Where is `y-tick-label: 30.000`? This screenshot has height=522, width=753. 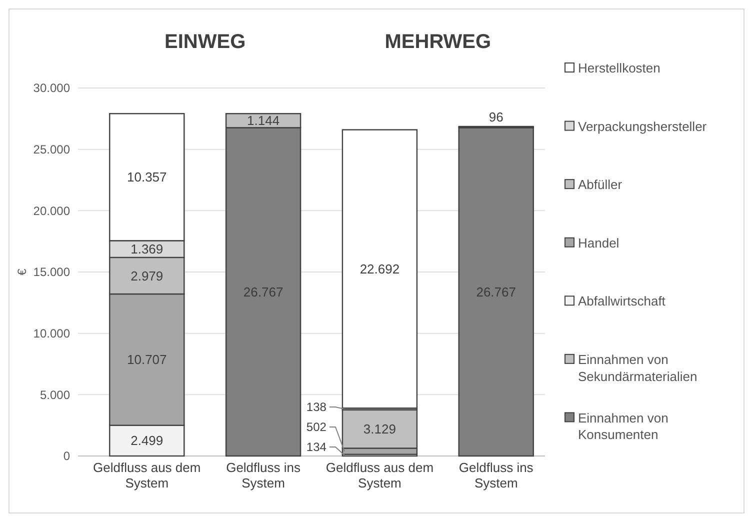
y-tick-label: 30.000 is located at coordinates (51, 88).